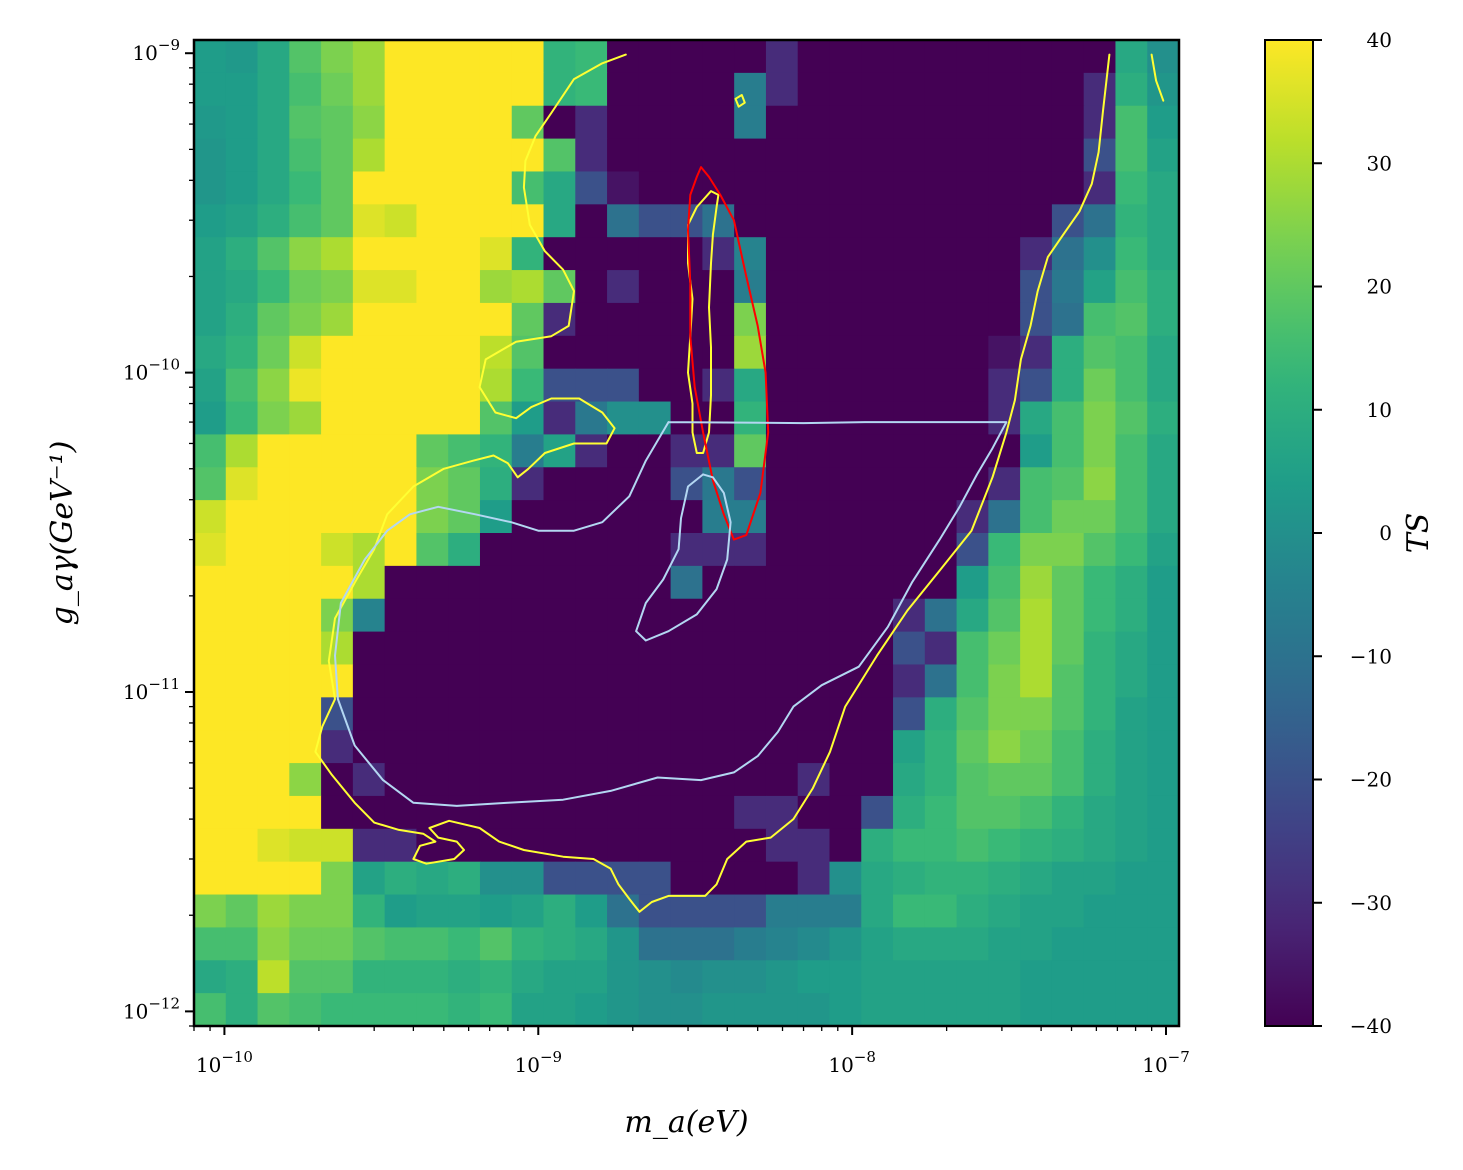  I want to click on colorbar-tick-label: −30, so click(1371, 903).